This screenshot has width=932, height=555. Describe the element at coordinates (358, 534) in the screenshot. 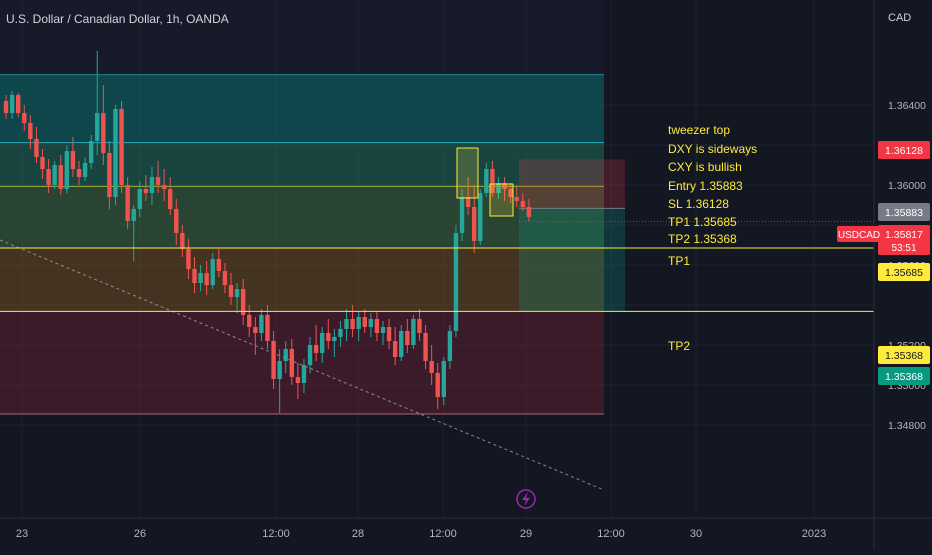

I see `x-tick-label: 28` at that location.